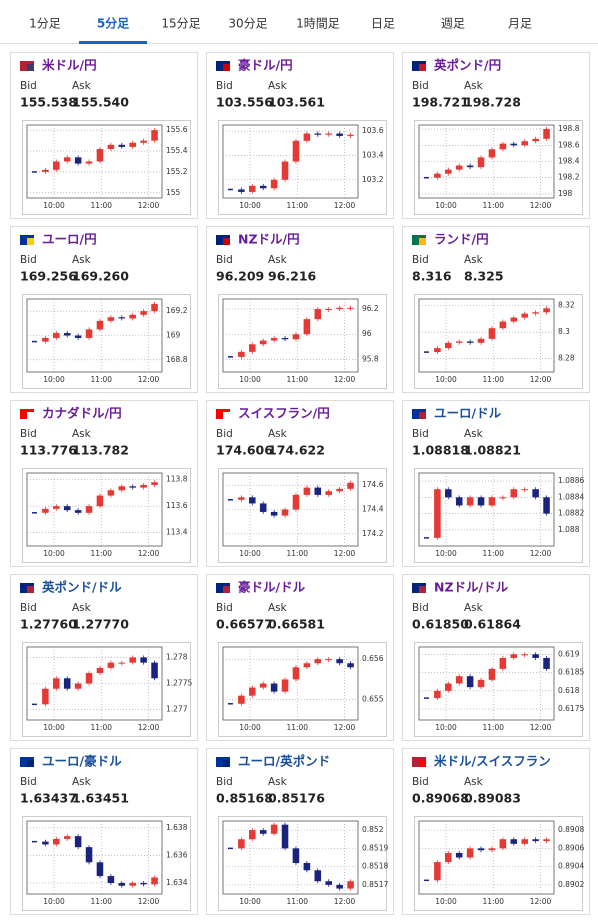  What do you see at coordinates (569, 177) in the screenshot?
I see `y-tick-label: 198.2` at bounding box center [569, 177].